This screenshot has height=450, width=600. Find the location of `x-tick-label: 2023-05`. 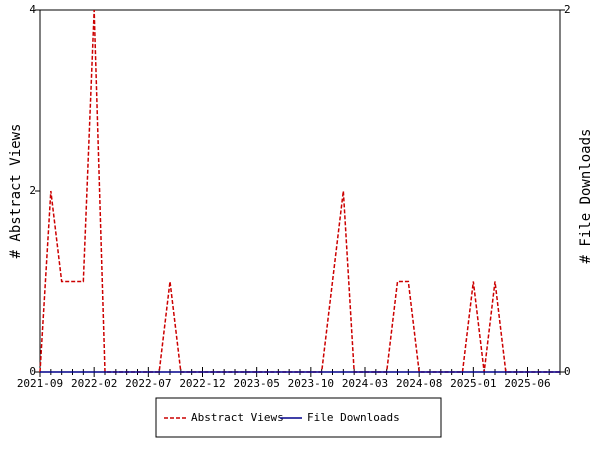

x-tick-label: 2023-05 is located at coordinates (256, 383).